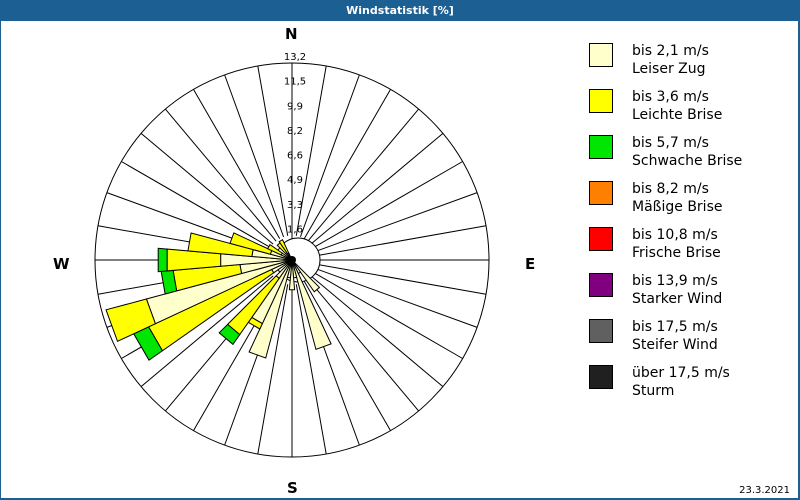 The width and height of the screenshot is (800, 500). I want to click on svg-text: 11,5, so click(295, 82).